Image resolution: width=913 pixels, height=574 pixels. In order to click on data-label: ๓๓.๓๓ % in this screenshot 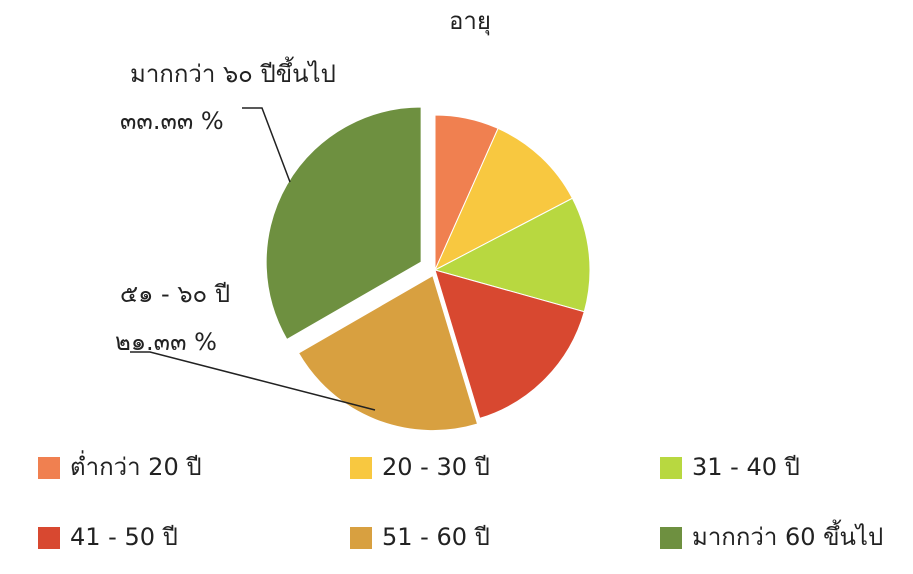, I will do `click(172, 121)`.